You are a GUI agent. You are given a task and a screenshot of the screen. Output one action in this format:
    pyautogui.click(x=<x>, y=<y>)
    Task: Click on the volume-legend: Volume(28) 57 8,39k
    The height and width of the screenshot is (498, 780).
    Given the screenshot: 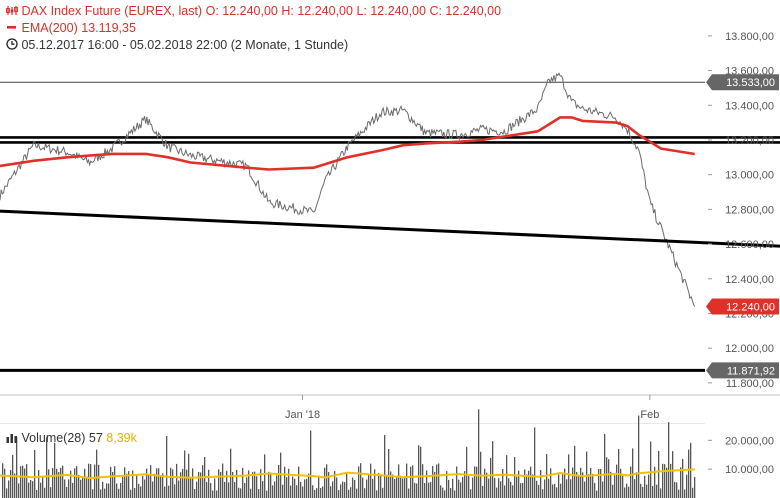 What is the action you would take?
    pyautogui.click(x=71, y=438)
    